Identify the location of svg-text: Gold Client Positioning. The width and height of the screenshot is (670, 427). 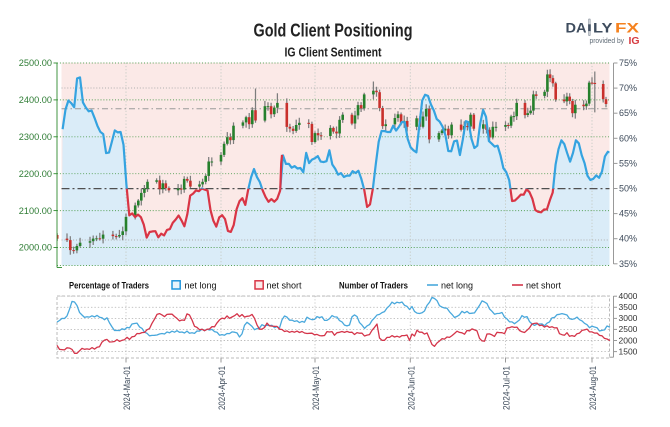
(333, 31).